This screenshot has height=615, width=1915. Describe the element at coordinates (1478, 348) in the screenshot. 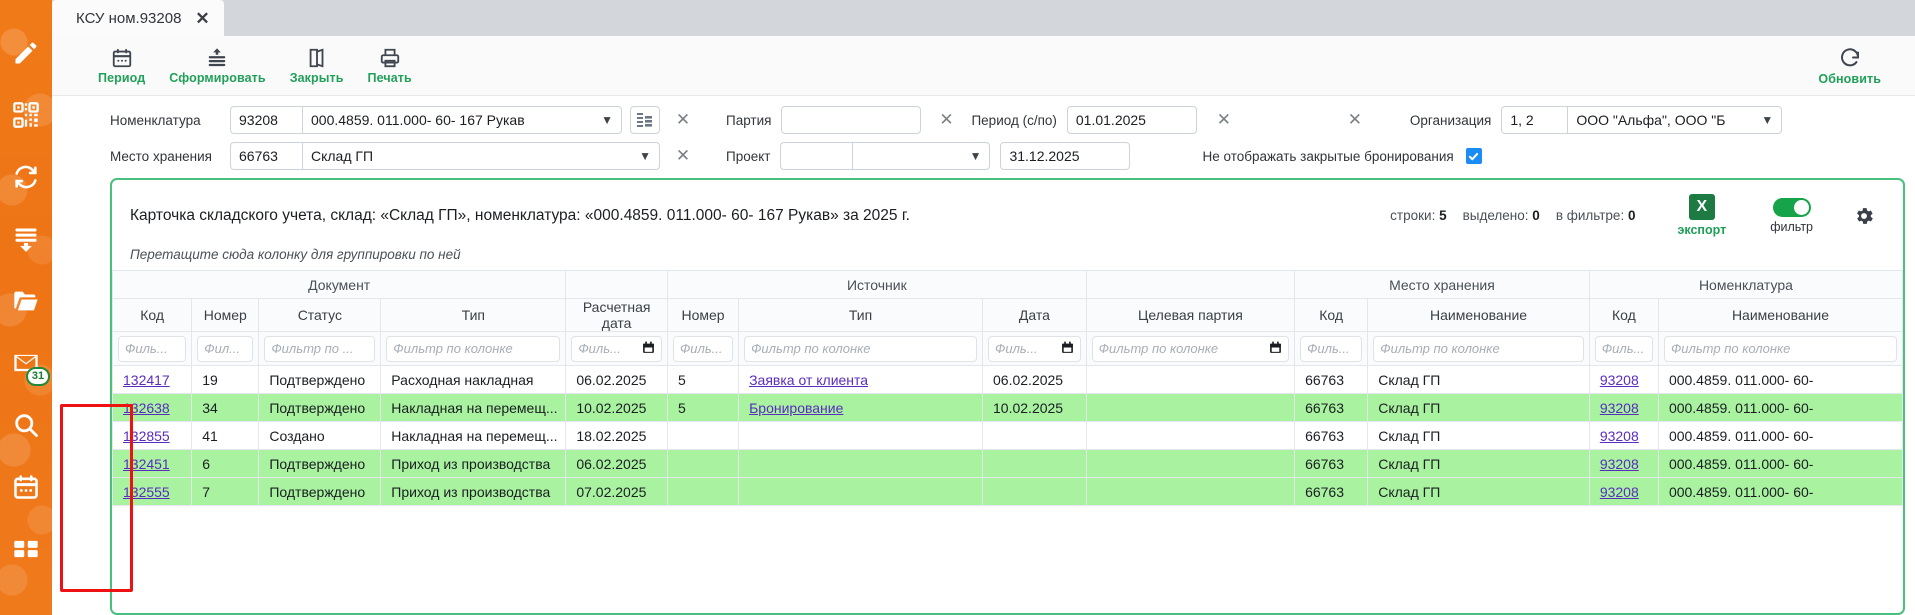

I see `column-filter-input-store_name: Фильтр по колонке` at that location.